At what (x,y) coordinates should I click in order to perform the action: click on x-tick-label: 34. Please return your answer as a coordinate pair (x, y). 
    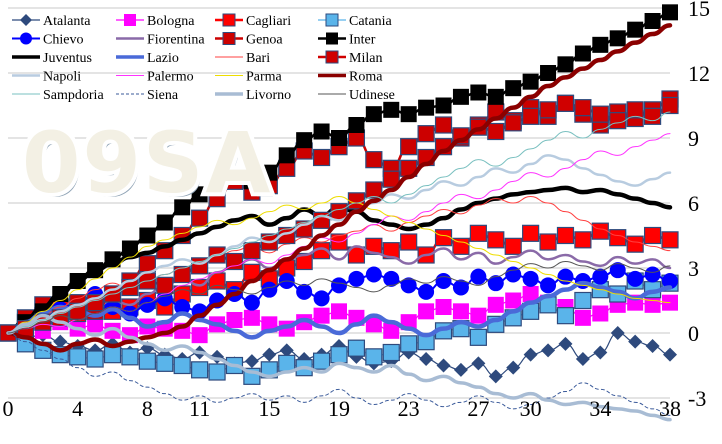
    Looking at the image, I should click on (600, 408).